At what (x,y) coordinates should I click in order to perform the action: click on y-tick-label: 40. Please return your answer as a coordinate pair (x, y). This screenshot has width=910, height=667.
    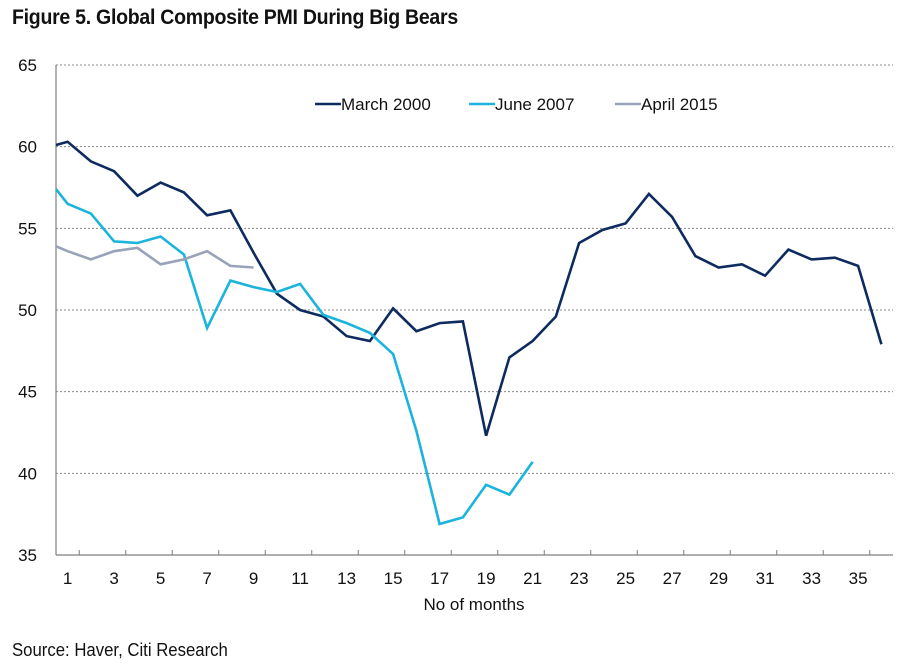
    Looking at the image, I should click on (27, 473).